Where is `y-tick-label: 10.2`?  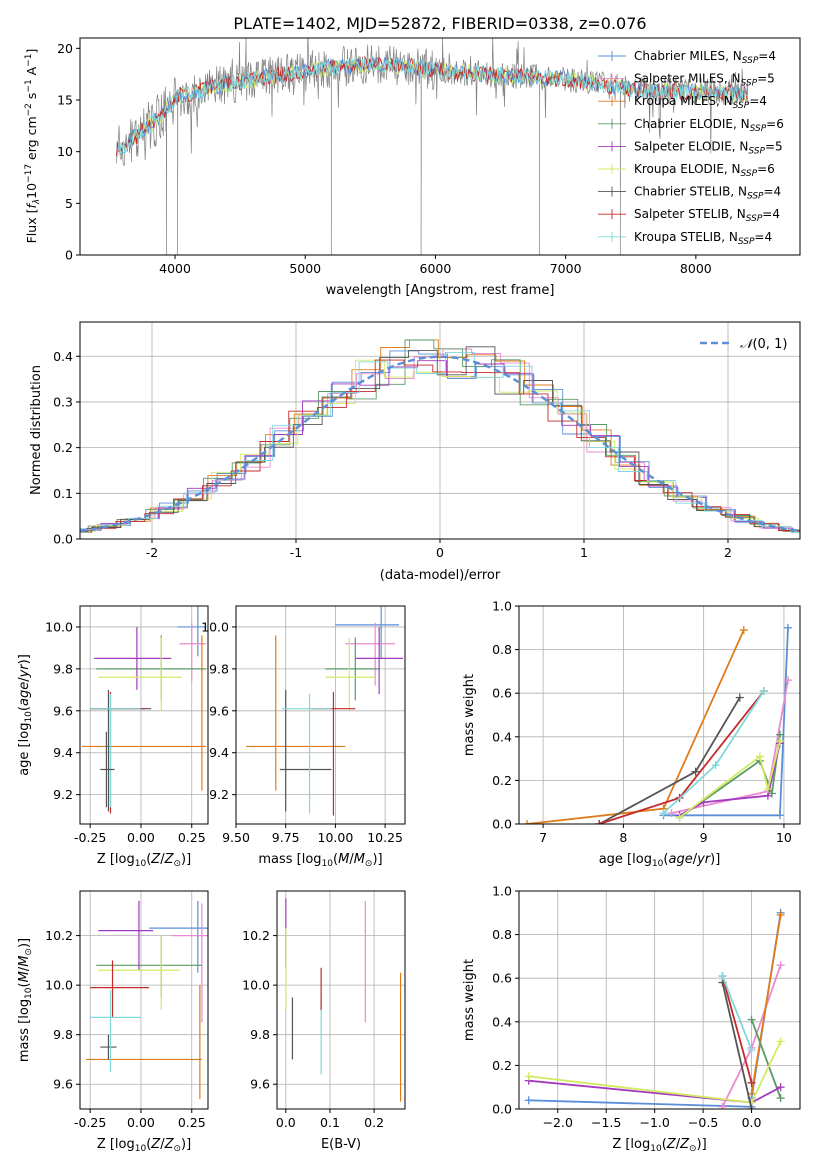
y-tick-label: 10.2 is located at coordinates (256, 935).